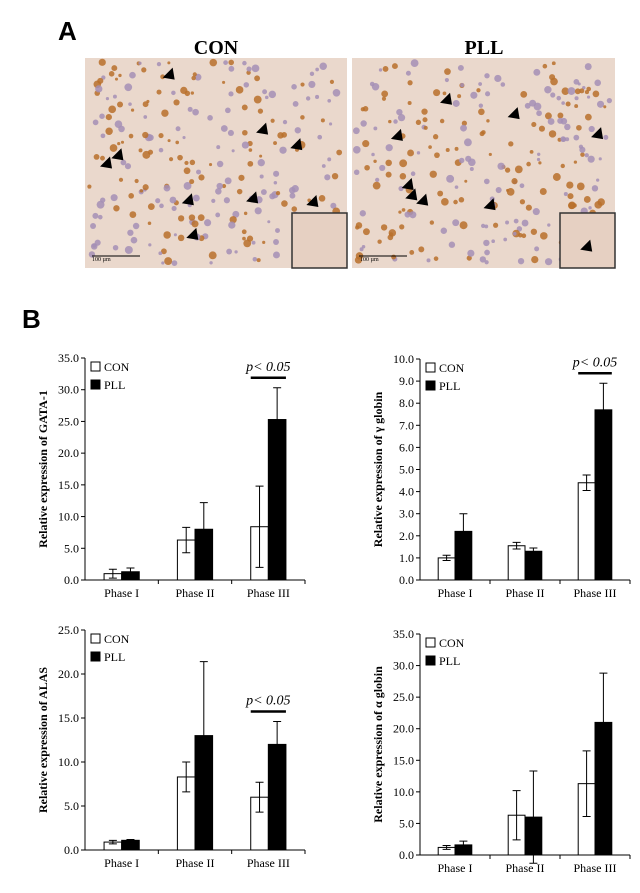 This screenshot has height=893, width=640. Describe the element at coordinates (68, 390) in the screenshot. I see `y-tick-label: 30.0` at that location.